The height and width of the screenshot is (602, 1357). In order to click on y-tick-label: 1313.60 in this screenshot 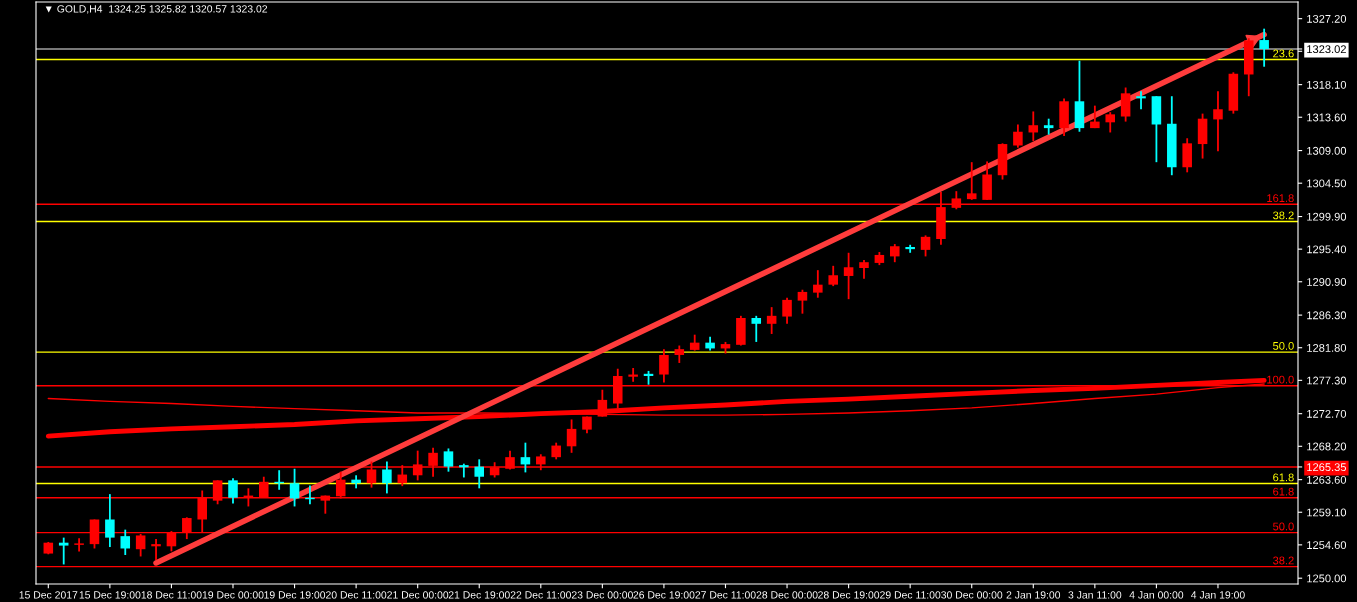, I will do `click(1327, 117)`.